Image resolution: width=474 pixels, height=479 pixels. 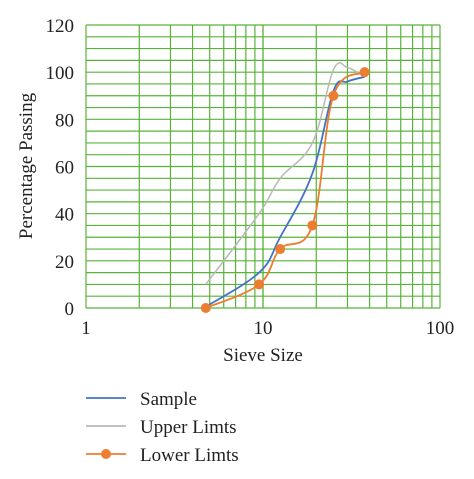 What do you see at coordinates (64, 168) in the screenshot?
I see `y-tick-label: 60` at bounding box center [64, 168].